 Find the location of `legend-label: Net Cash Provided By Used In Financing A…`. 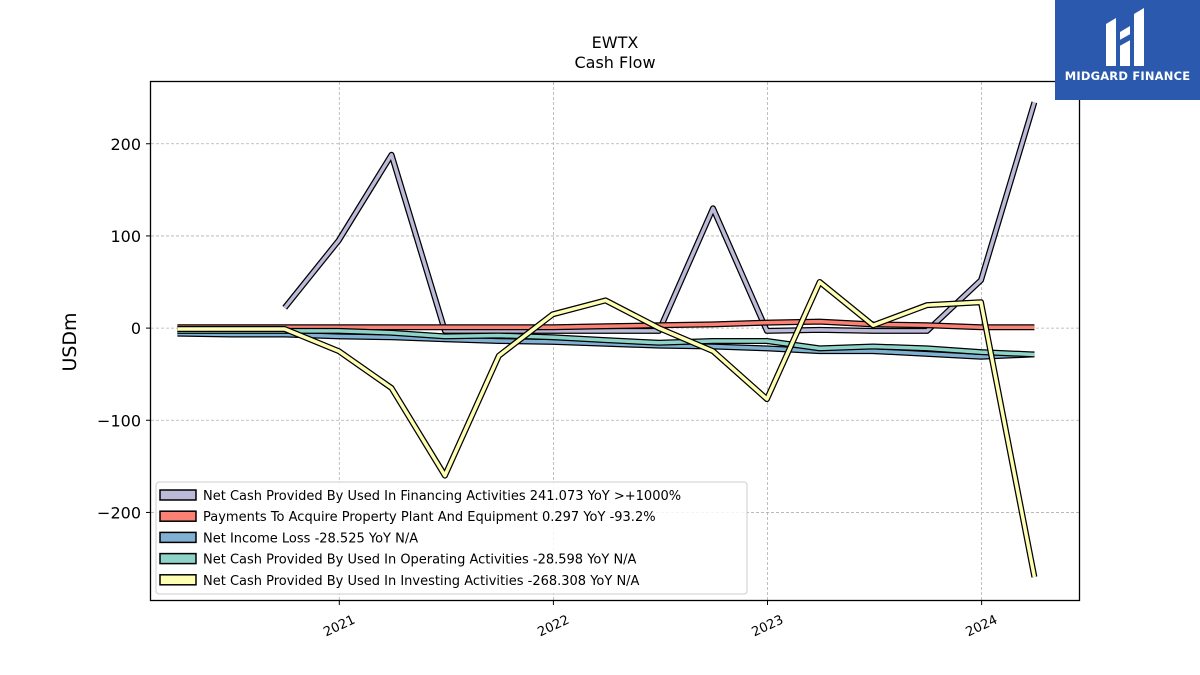

legend-label: Net Cash Provided By Used In Financing A… is located at coordinates (442, 496).